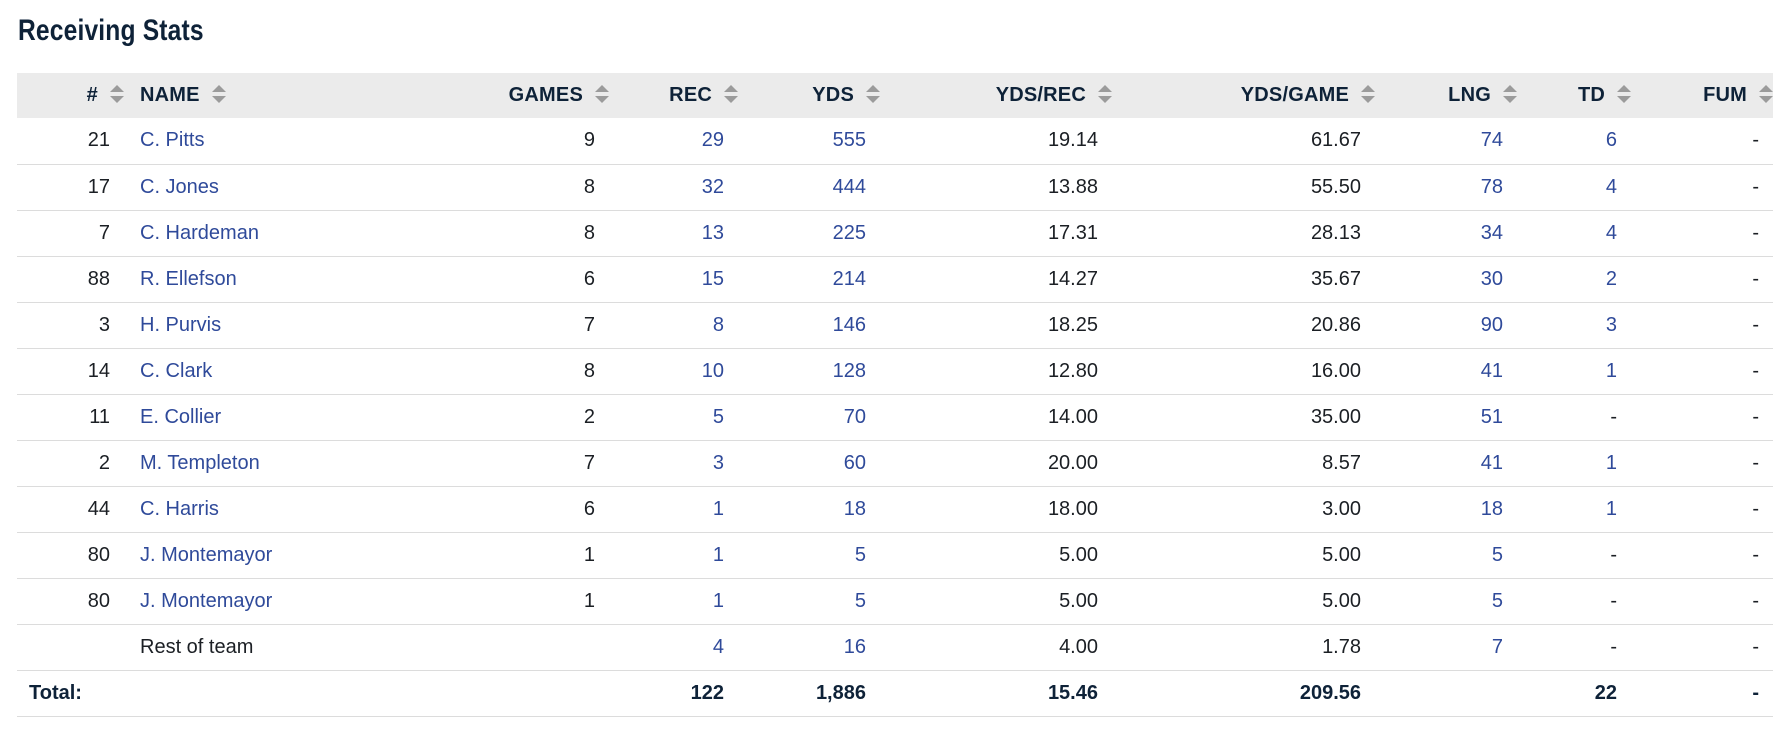 Image resolution: width=1789 pixels, height=732 pixels. Describe the element at coordinates (1497, 646) in the screenshot. I see `lng-link: 7` at that location.